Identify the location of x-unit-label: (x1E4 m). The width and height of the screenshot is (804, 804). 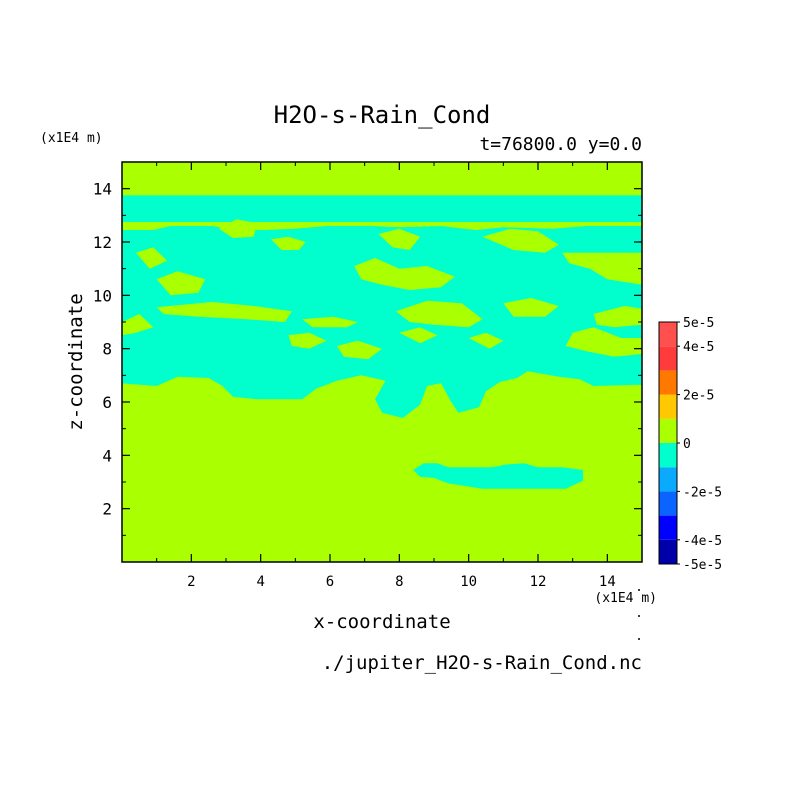
(625, 598).